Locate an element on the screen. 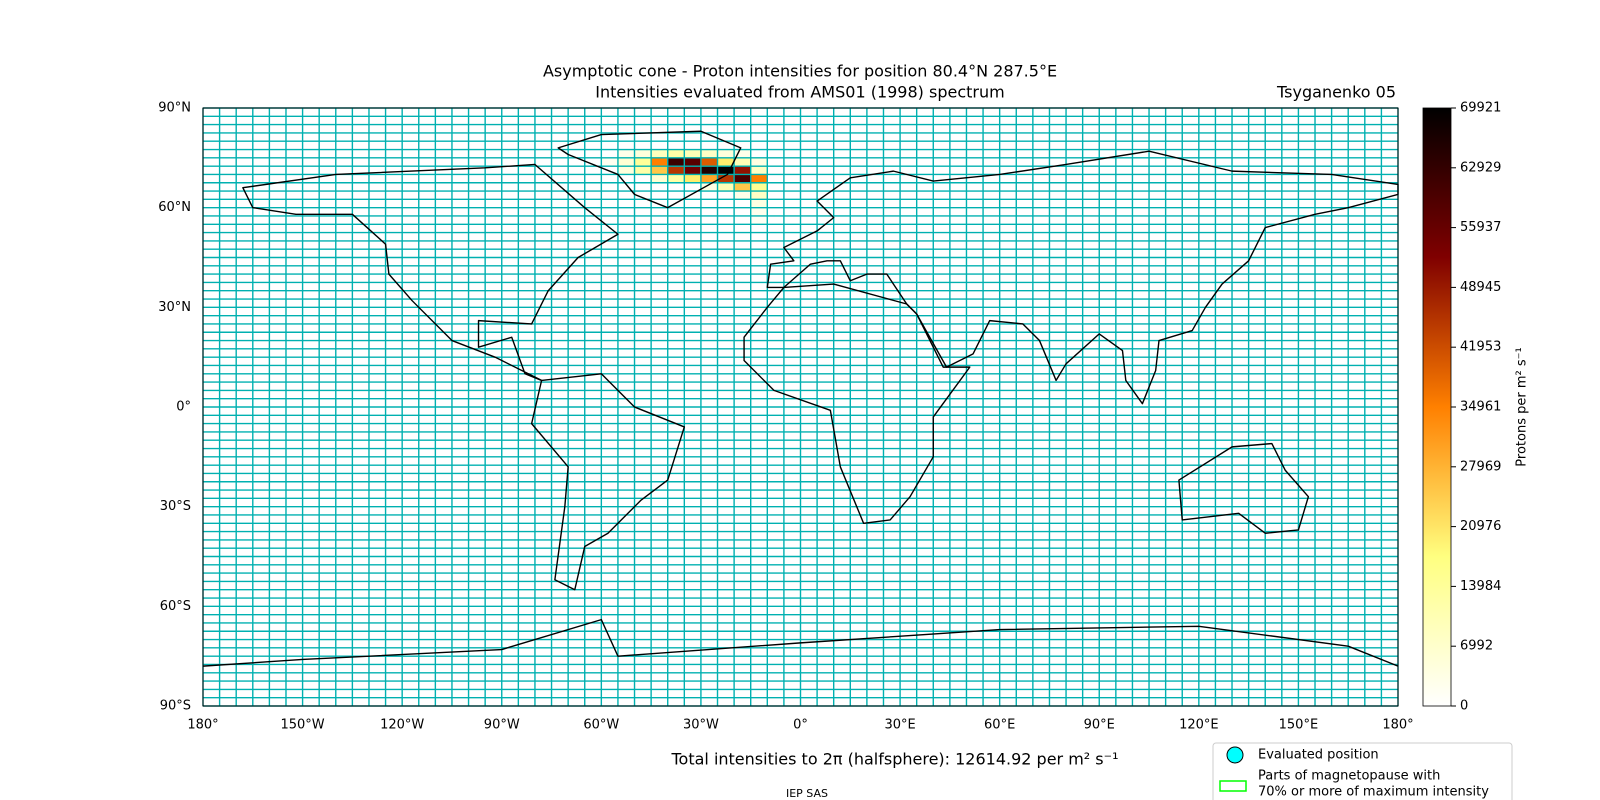 This screenshot has height=800, width=1600. colorbar-tick-label: 55937 is located at coordinates (1480, 227).